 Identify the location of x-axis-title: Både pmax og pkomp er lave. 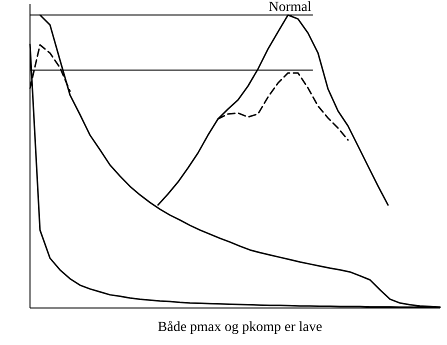
(240, 327).